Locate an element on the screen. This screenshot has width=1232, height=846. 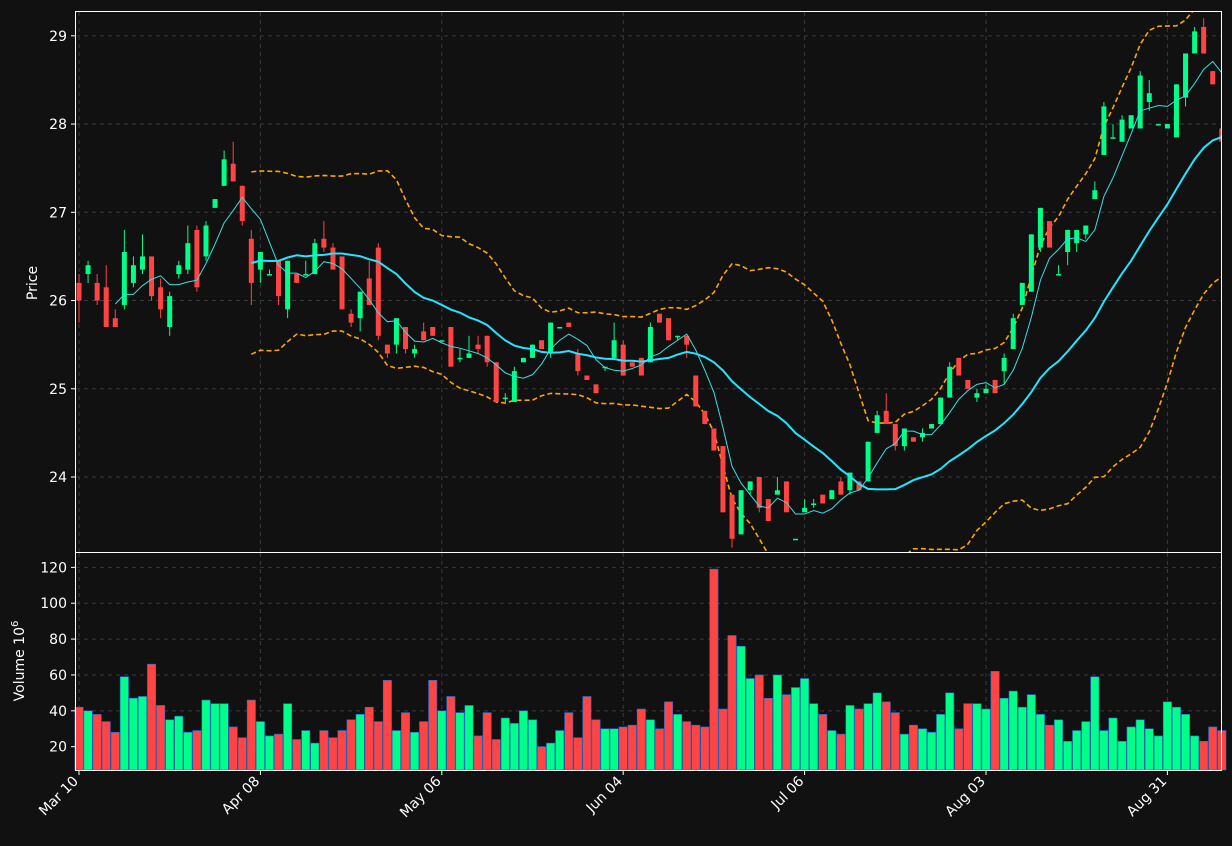
volume-tick-label: 120 is located at coordinates (53, 568).